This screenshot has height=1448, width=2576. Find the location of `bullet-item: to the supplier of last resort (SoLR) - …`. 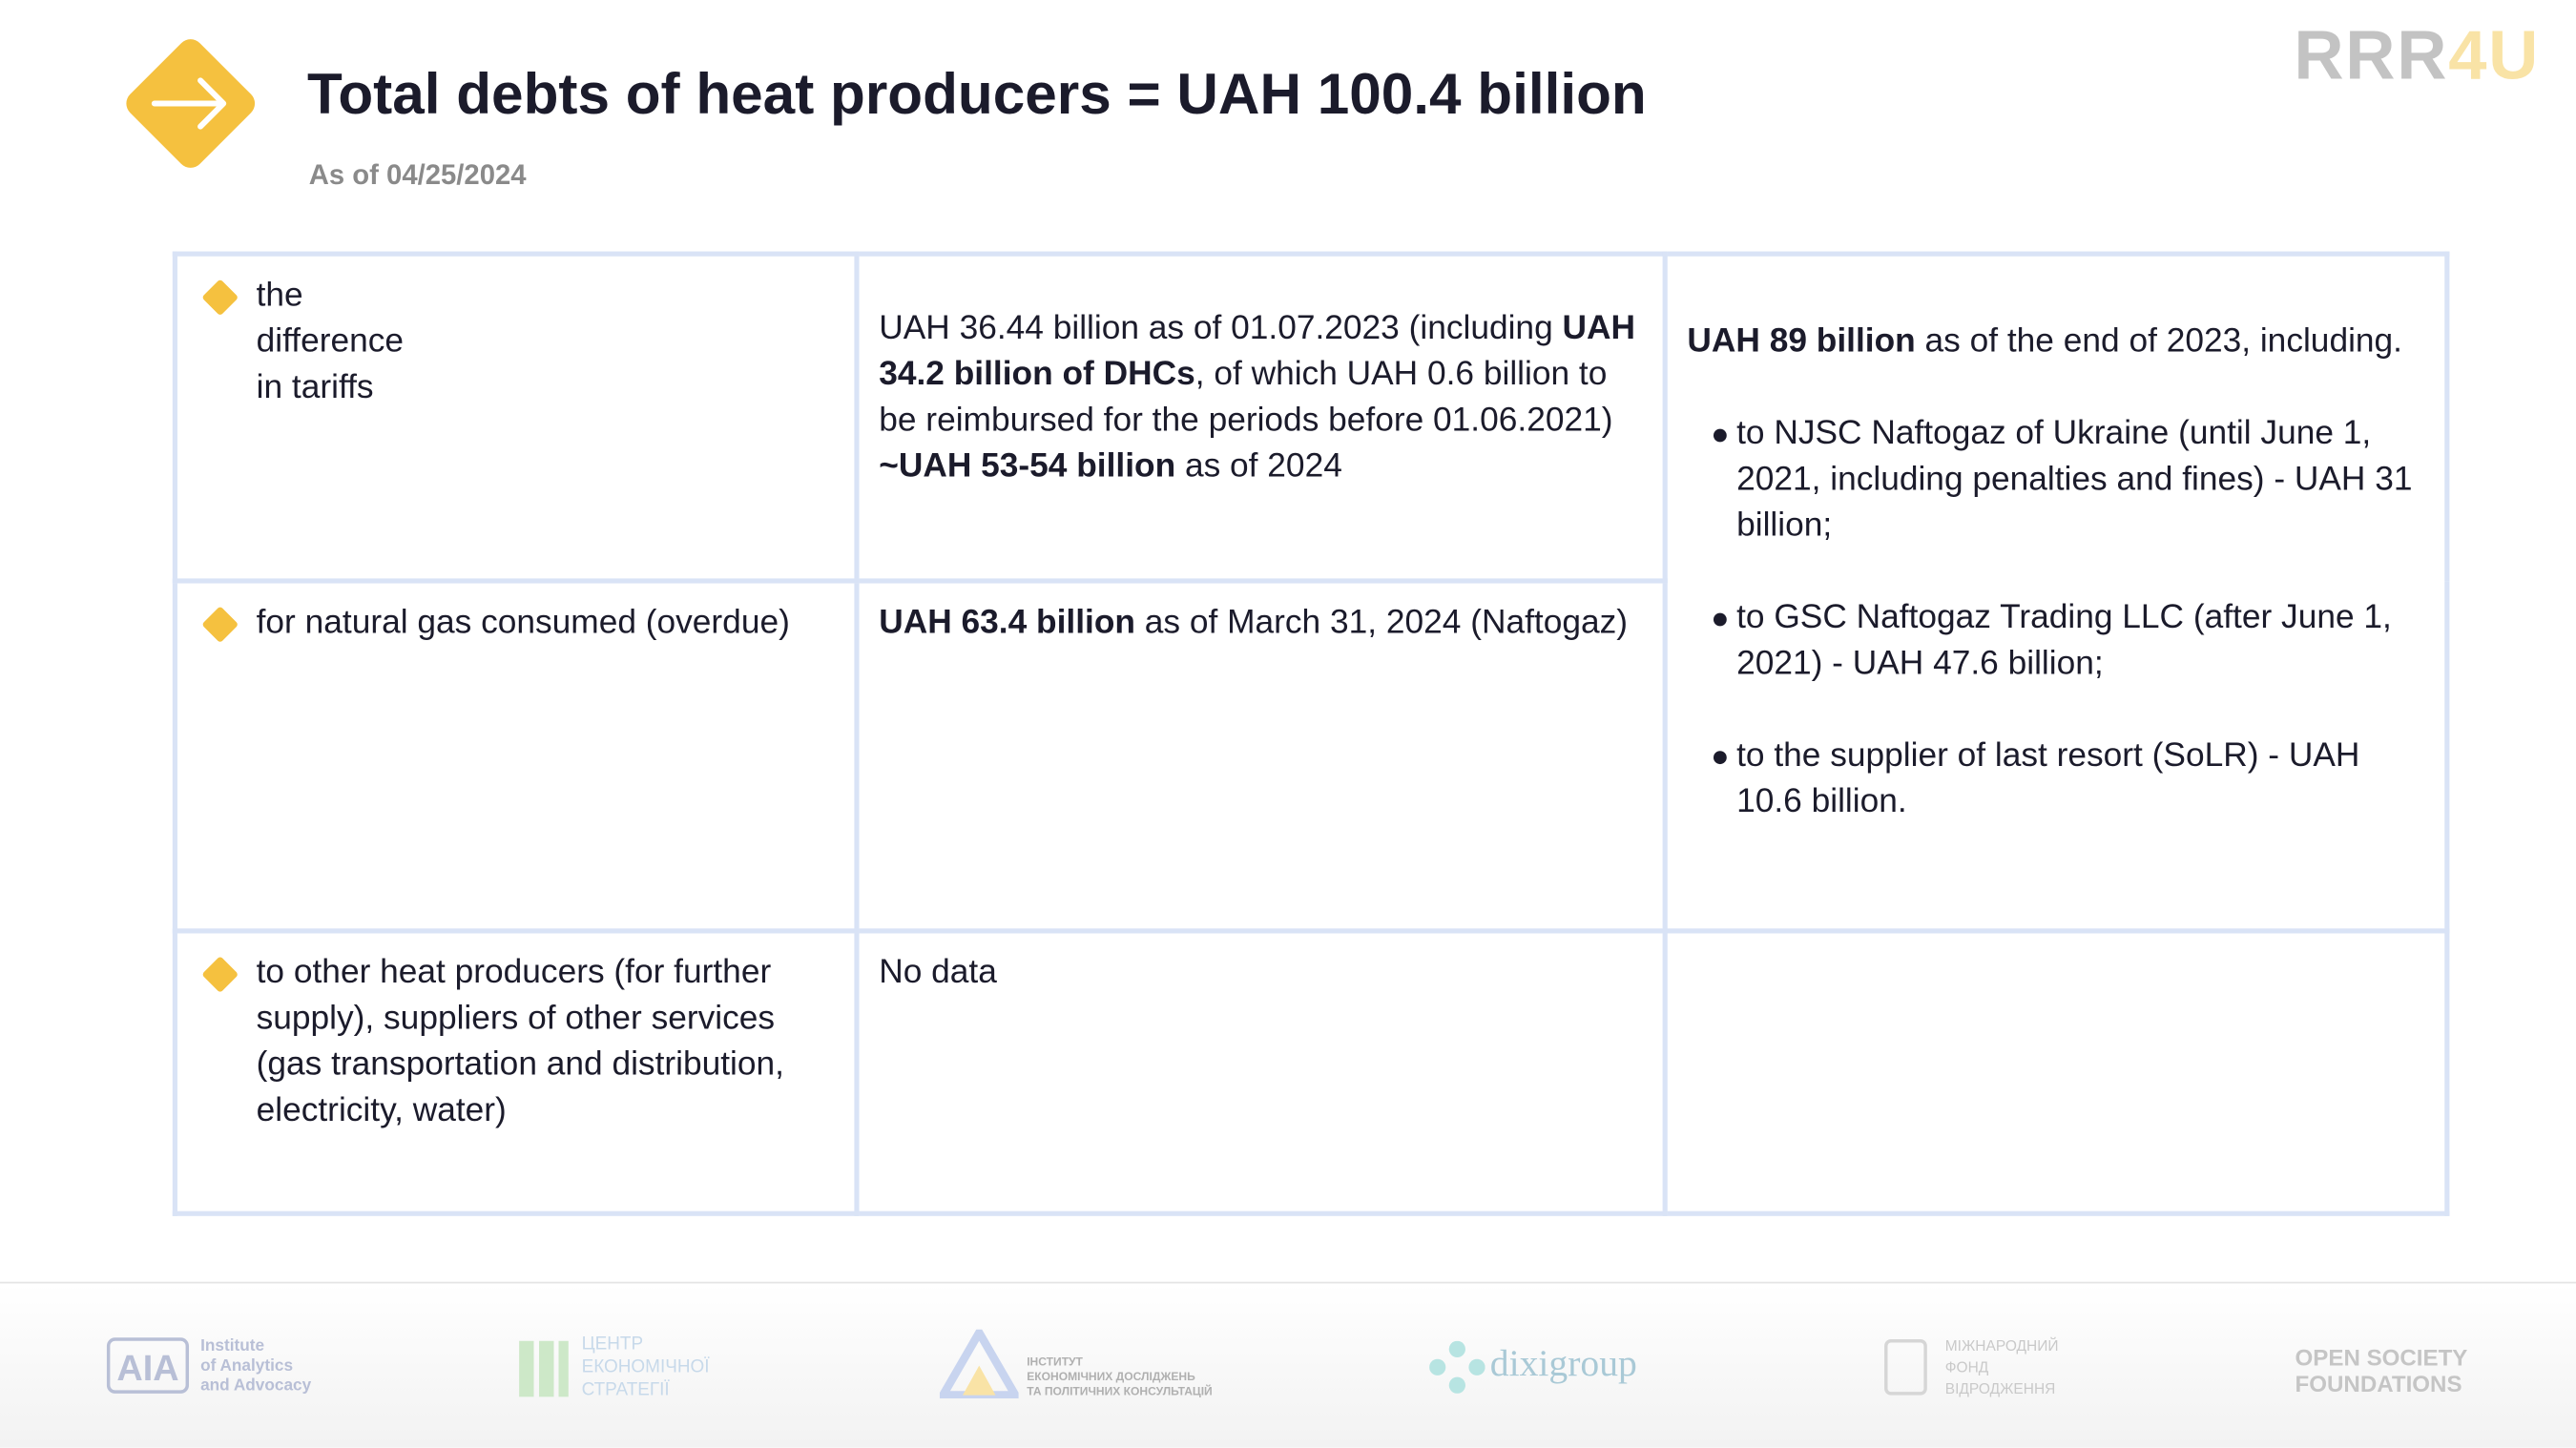

bullet-item: to the supplier of last resort (SoLR) - … is located at coordinates (2068, 778).